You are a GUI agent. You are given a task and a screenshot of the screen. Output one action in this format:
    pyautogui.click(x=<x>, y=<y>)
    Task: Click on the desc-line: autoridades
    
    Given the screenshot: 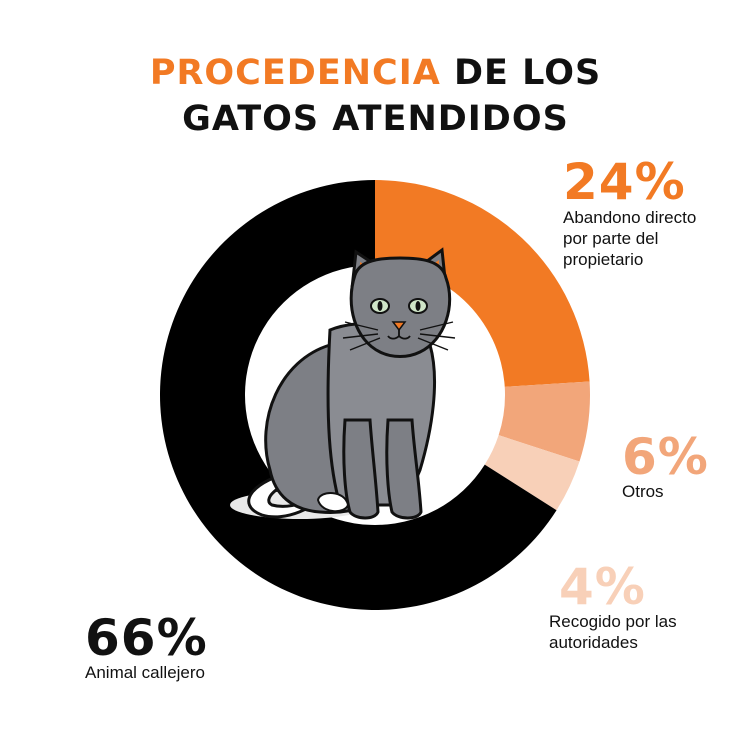 What is the action you would take?
    pyautogui.click(x=593, y=642)
    